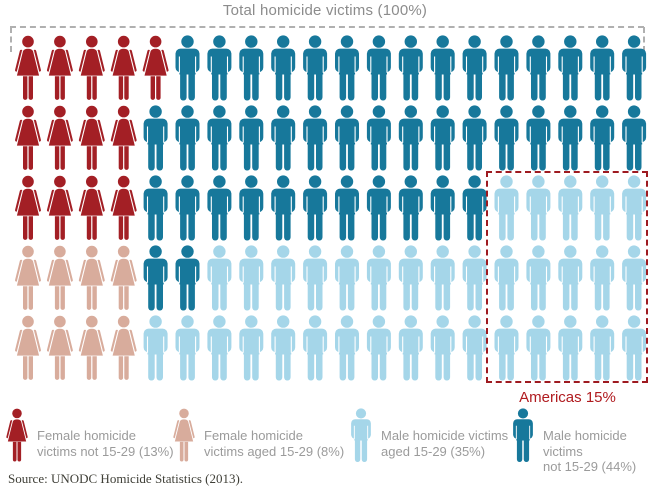 The height and width of the screenshot is (493, 650). What do you see at coordinates (325, 10) in the screenshot?
I see `chart-title: Total homicide victims (100%)` at bounding box center [325, 10].